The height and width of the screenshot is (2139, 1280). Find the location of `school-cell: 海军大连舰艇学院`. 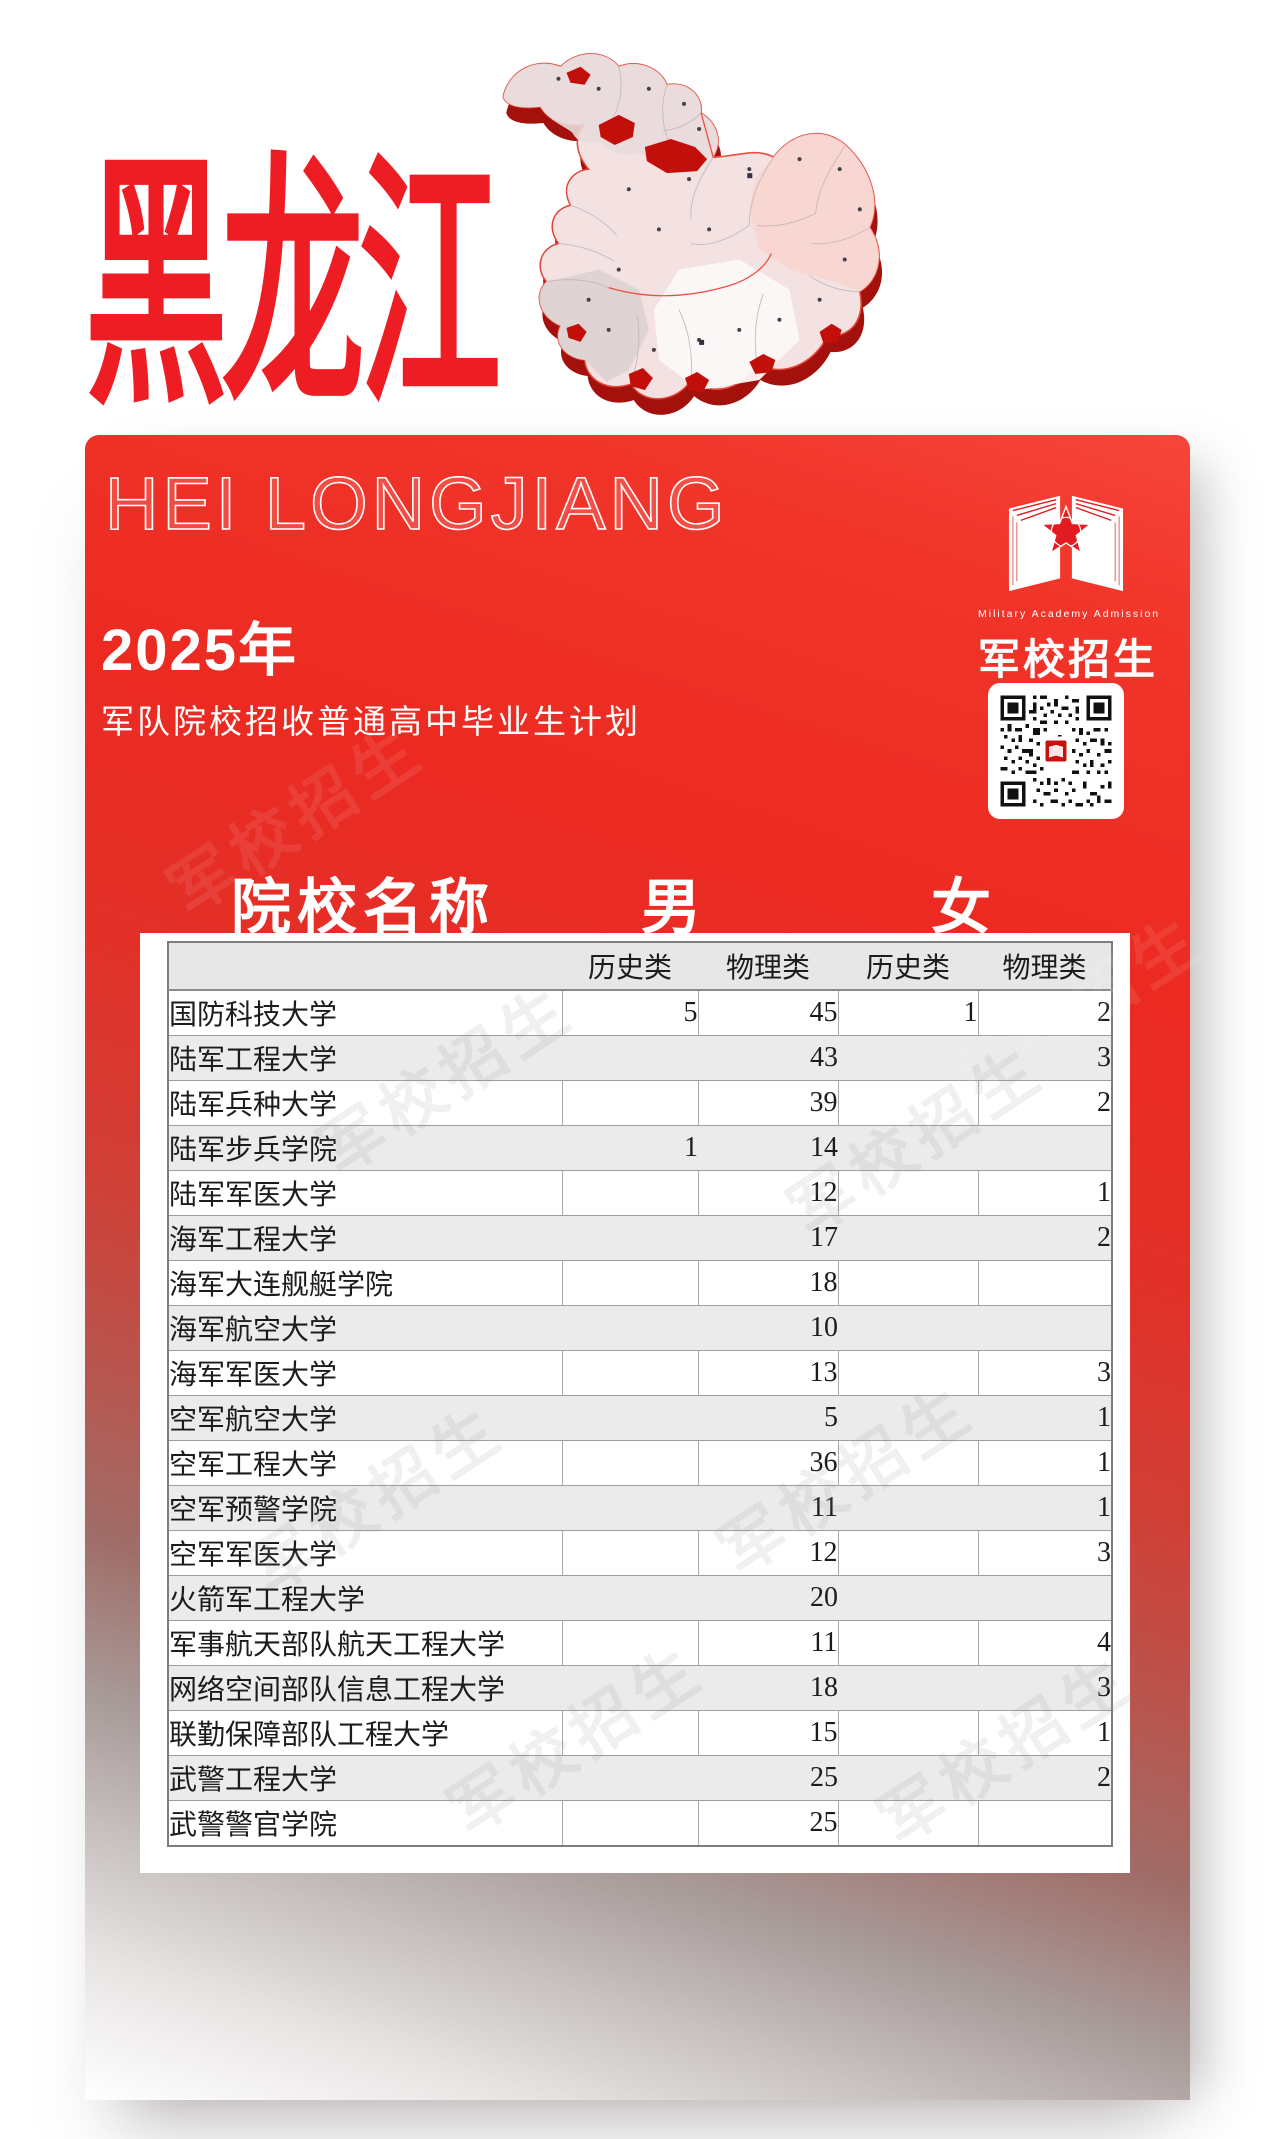

school-cell: 海军大连舰艇学院 is located at coordinates (365, 1283).